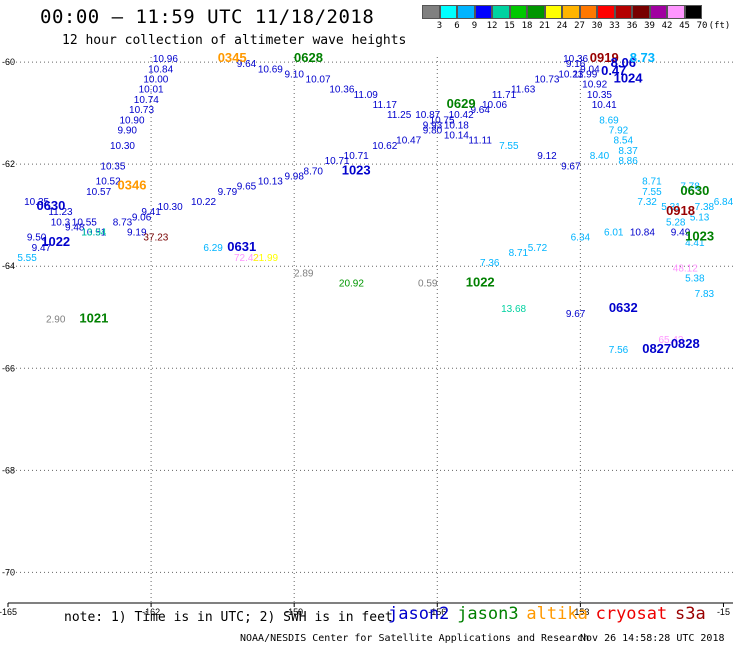 This screenshot has width=740, height=650. Describe the element at coordinates (681, 233) in the screenshot. I see `swh-value-label: 9.49` at that location.